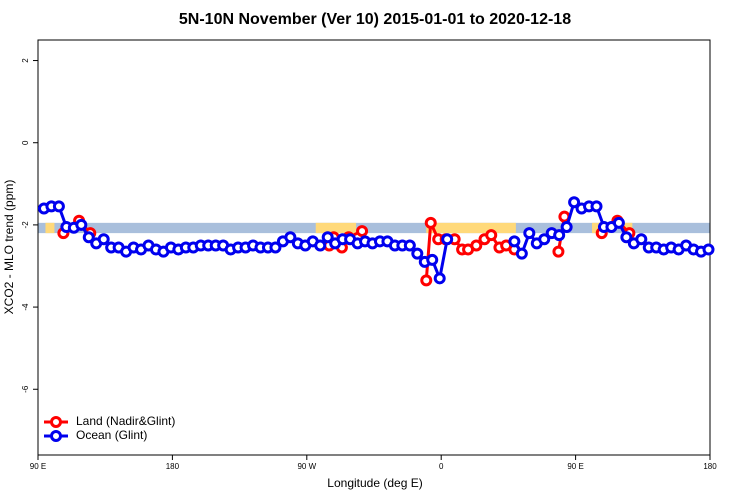 The image size is (750, 500). I want to click on y-tick-label: 2, so click(25, 60).